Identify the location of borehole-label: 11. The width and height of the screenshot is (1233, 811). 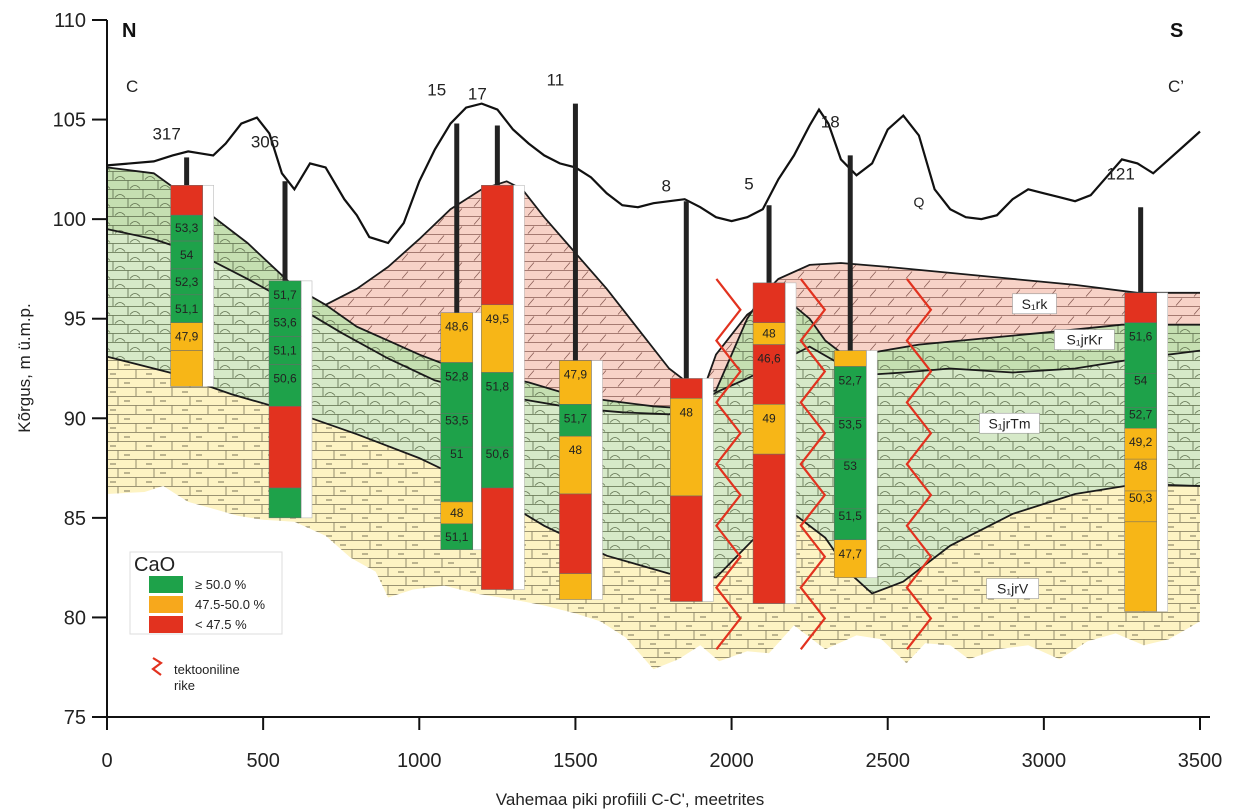
(556, 80).